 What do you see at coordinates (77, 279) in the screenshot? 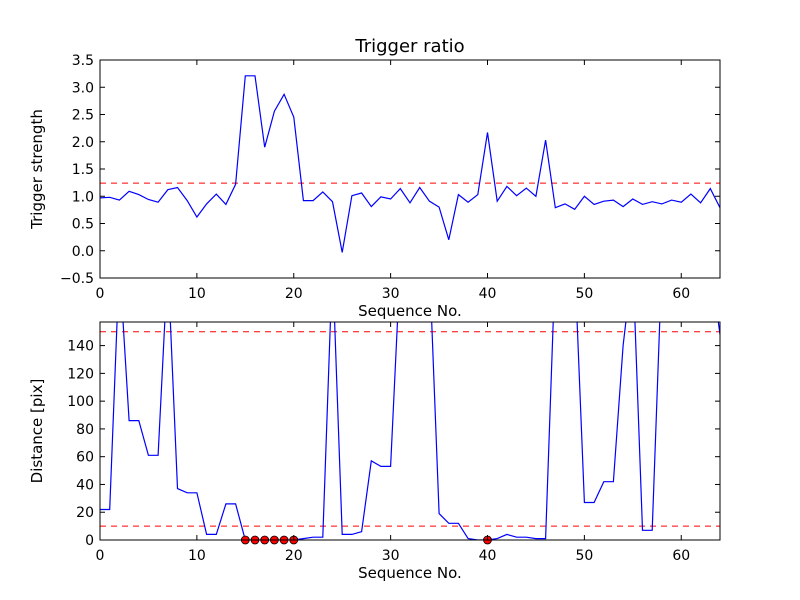
I see `y-tick-label: −0.5` at bounding box center [77, 279].